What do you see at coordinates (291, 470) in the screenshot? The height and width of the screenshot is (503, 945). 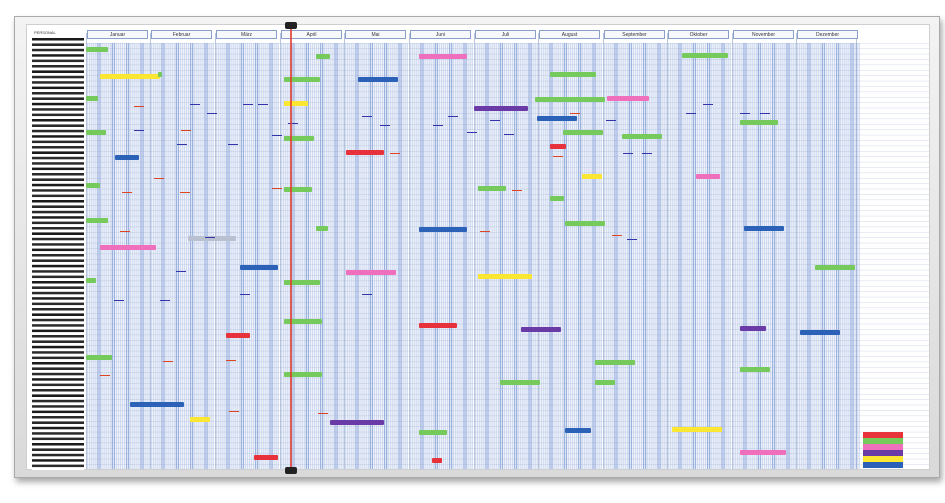 I see `cursor-bottom-clip` at bounding box center [291, 470].